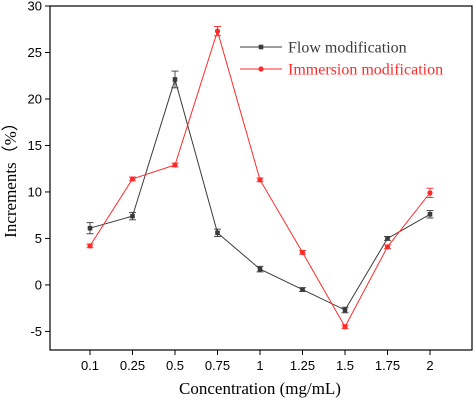 Image resolution: width=474 pixels, height=403 pixels. What do you see at coordinates (38, 284) in the screenshot?
I see `y-tick-label: 0` at bounding box center [38, 284].